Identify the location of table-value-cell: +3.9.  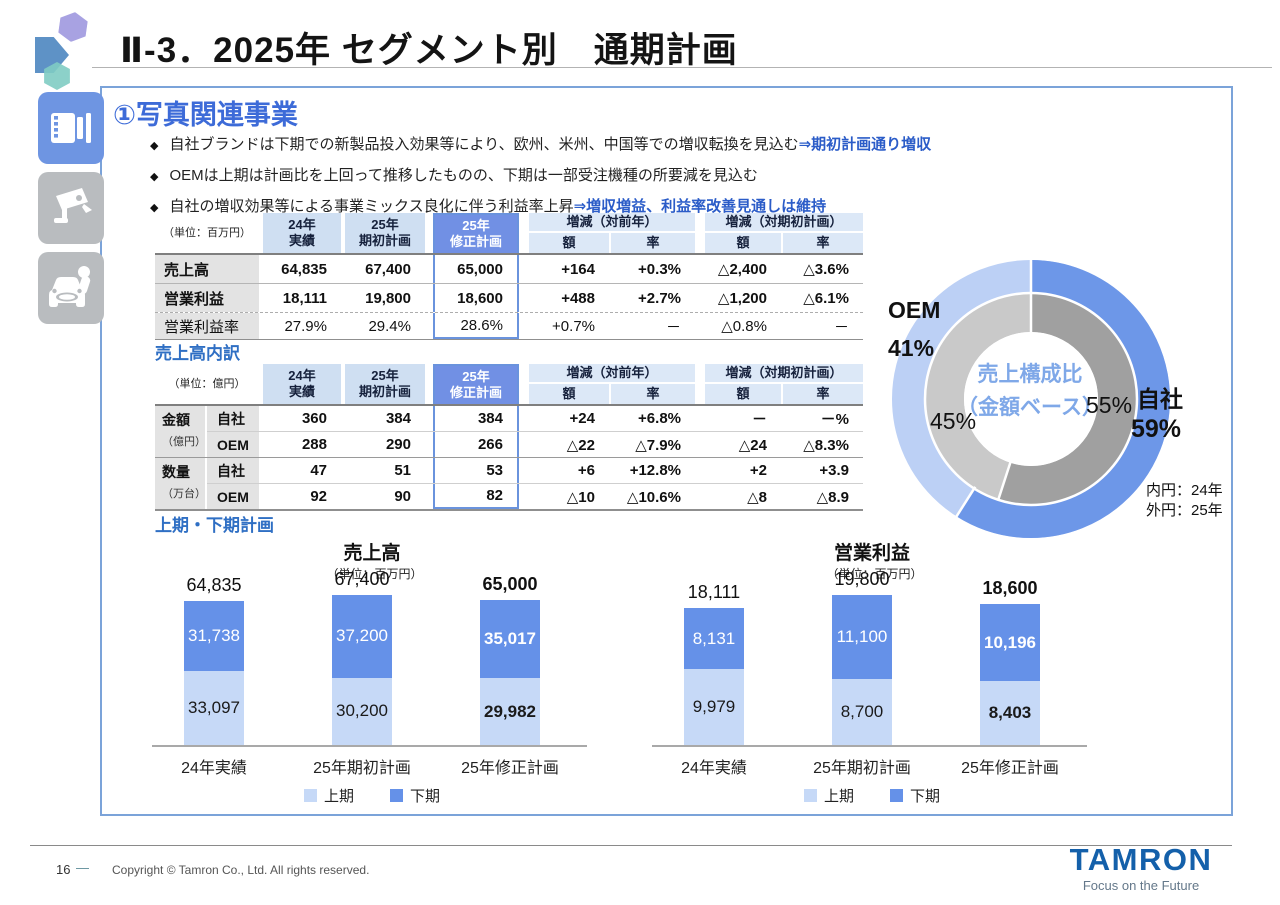
(834, 470).